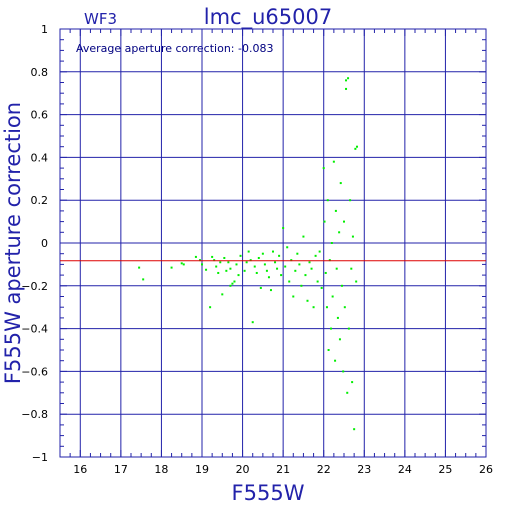 The width and height of the screenshot is (512, 512). Describe the element at coordinates (364, 469) in the screenshot. I see `x-tick-label: 23` at that location.